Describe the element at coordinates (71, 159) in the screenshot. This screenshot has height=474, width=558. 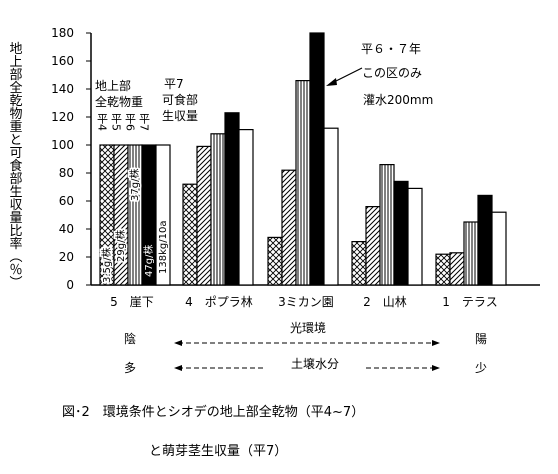
I see `y-tick-labels: 0 20 40 60 80 100 120 140 160 180` at that location.